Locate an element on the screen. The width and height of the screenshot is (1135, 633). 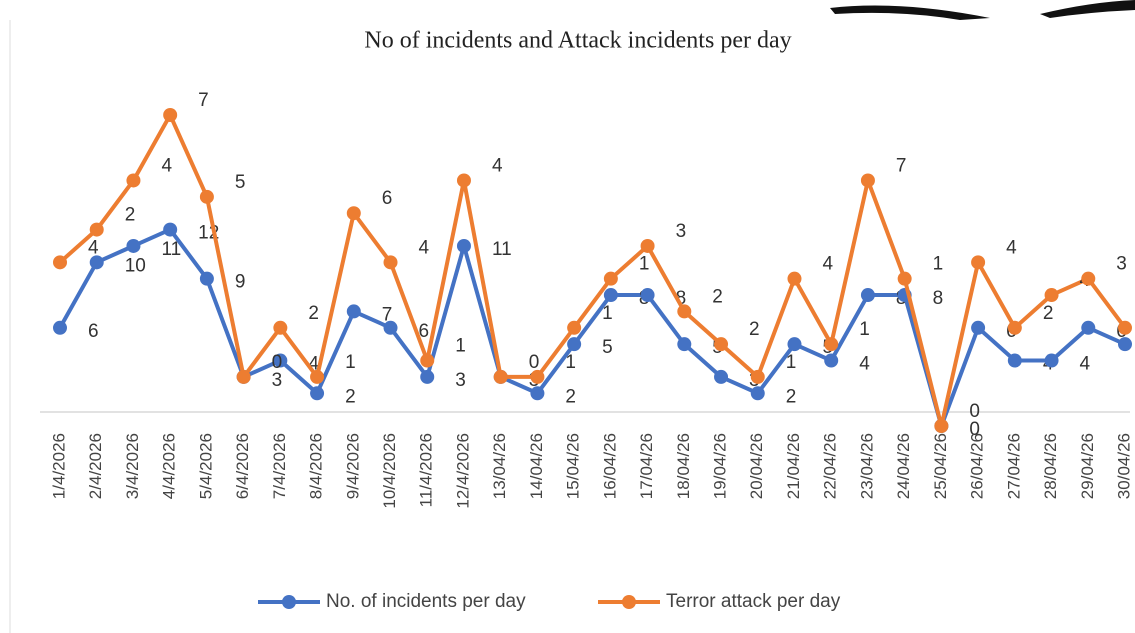
x-tick-label: 27/04/26 is located at coordinates (1013, 466).